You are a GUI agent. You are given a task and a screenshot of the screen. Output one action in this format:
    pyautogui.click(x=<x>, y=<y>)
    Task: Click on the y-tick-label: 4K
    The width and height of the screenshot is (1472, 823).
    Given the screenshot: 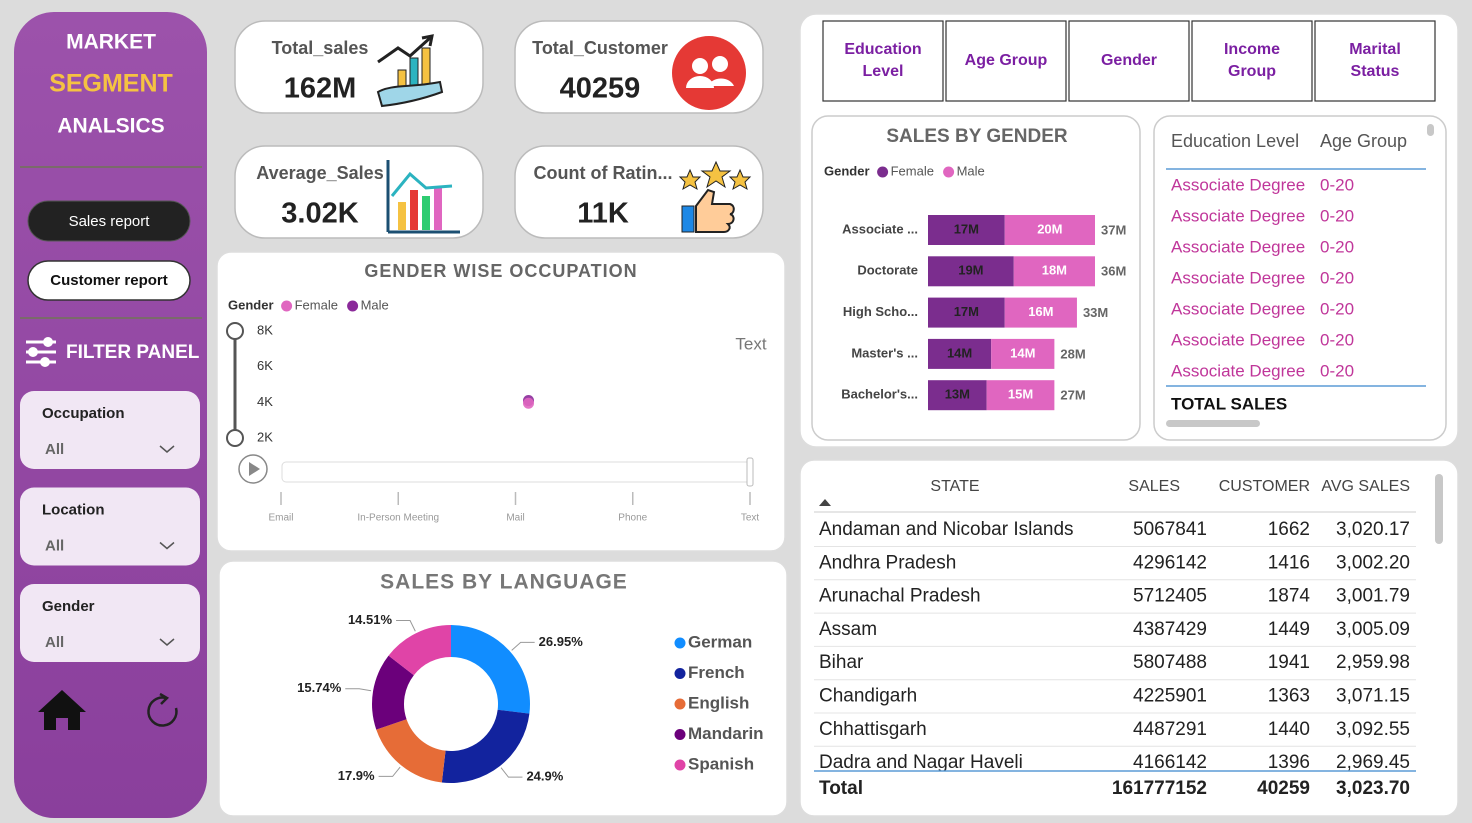 What is the action you would take?
    pyautogui.click(x=265, y=401)
    